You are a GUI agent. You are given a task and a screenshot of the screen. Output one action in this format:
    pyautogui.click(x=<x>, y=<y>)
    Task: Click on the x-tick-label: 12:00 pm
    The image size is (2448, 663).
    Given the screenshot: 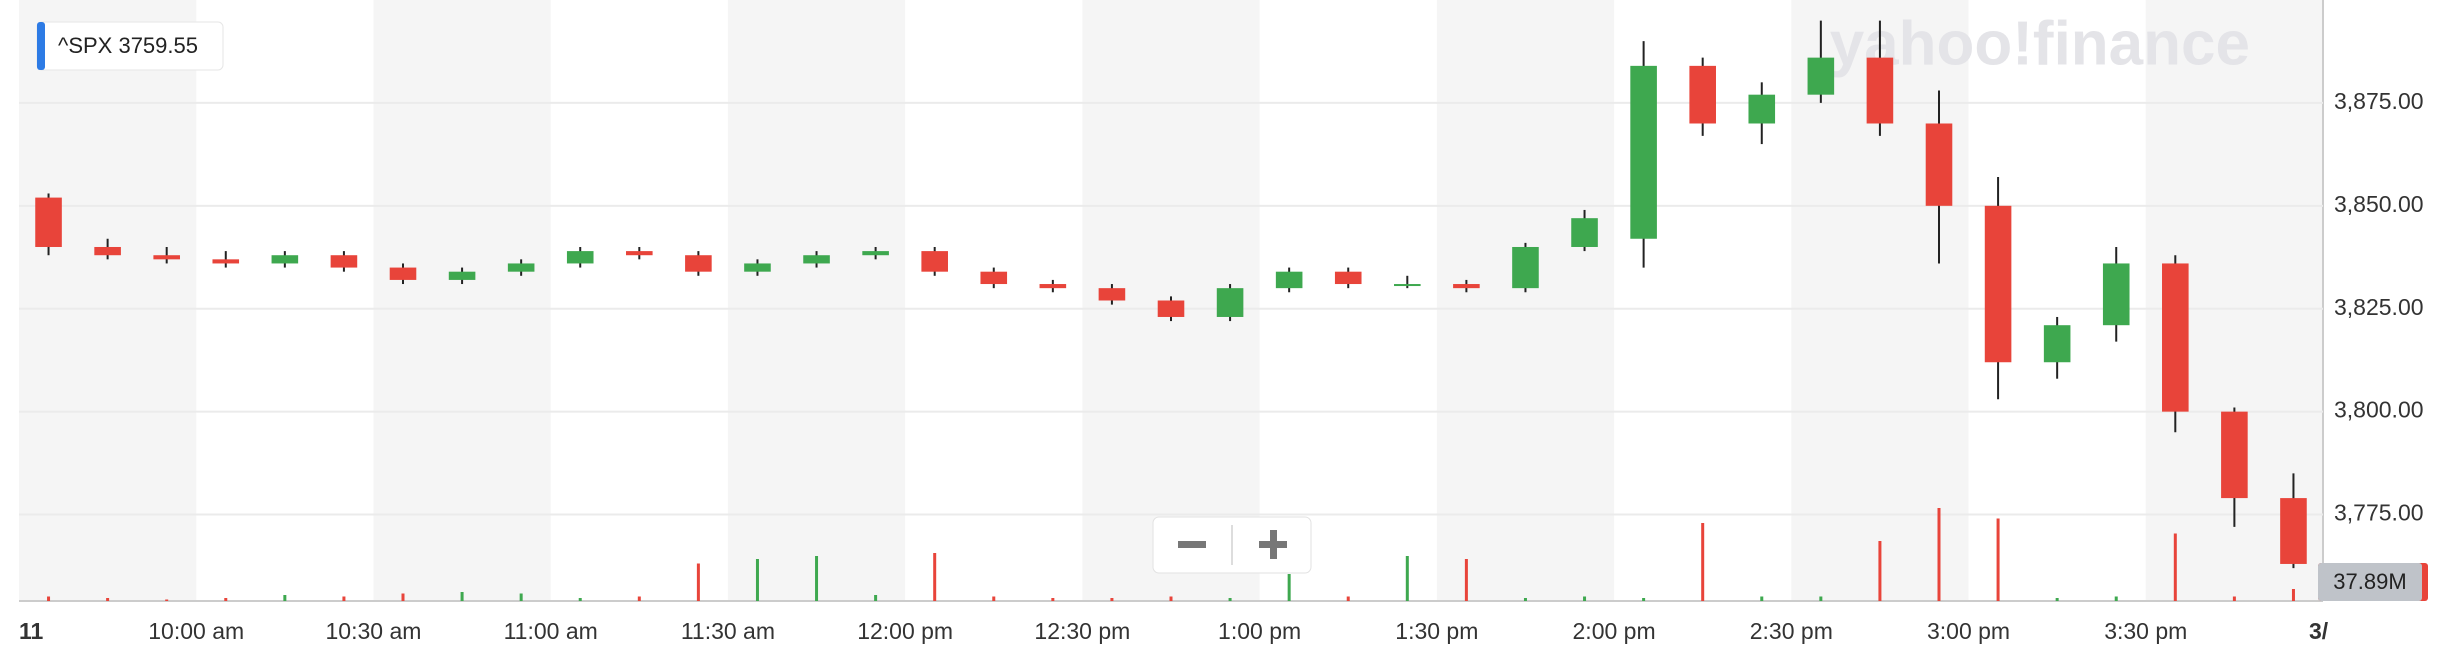 What is the action you would take?
    pyautogui.click(x=905, y=631)
    